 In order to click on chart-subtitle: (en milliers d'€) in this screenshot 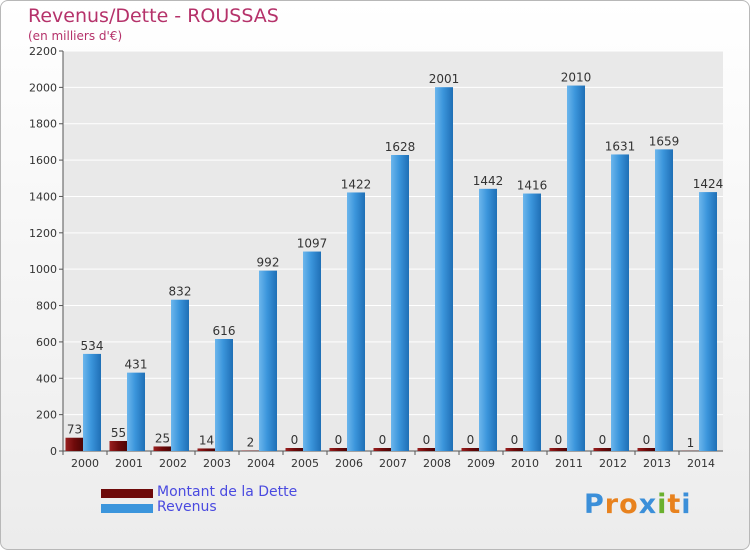, I will do `click(75, 36)`.